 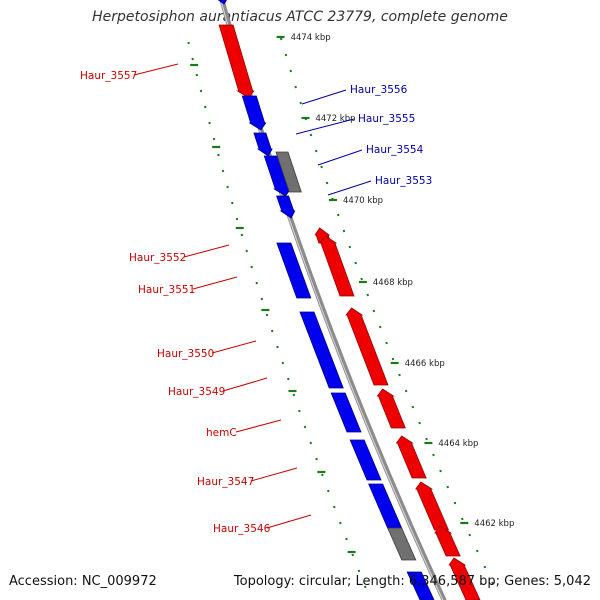 What do you see at coordinates (458, 444) in the screenshot?
I see `ruler-label: 4464 kbp` at bounding box center [458, 444].